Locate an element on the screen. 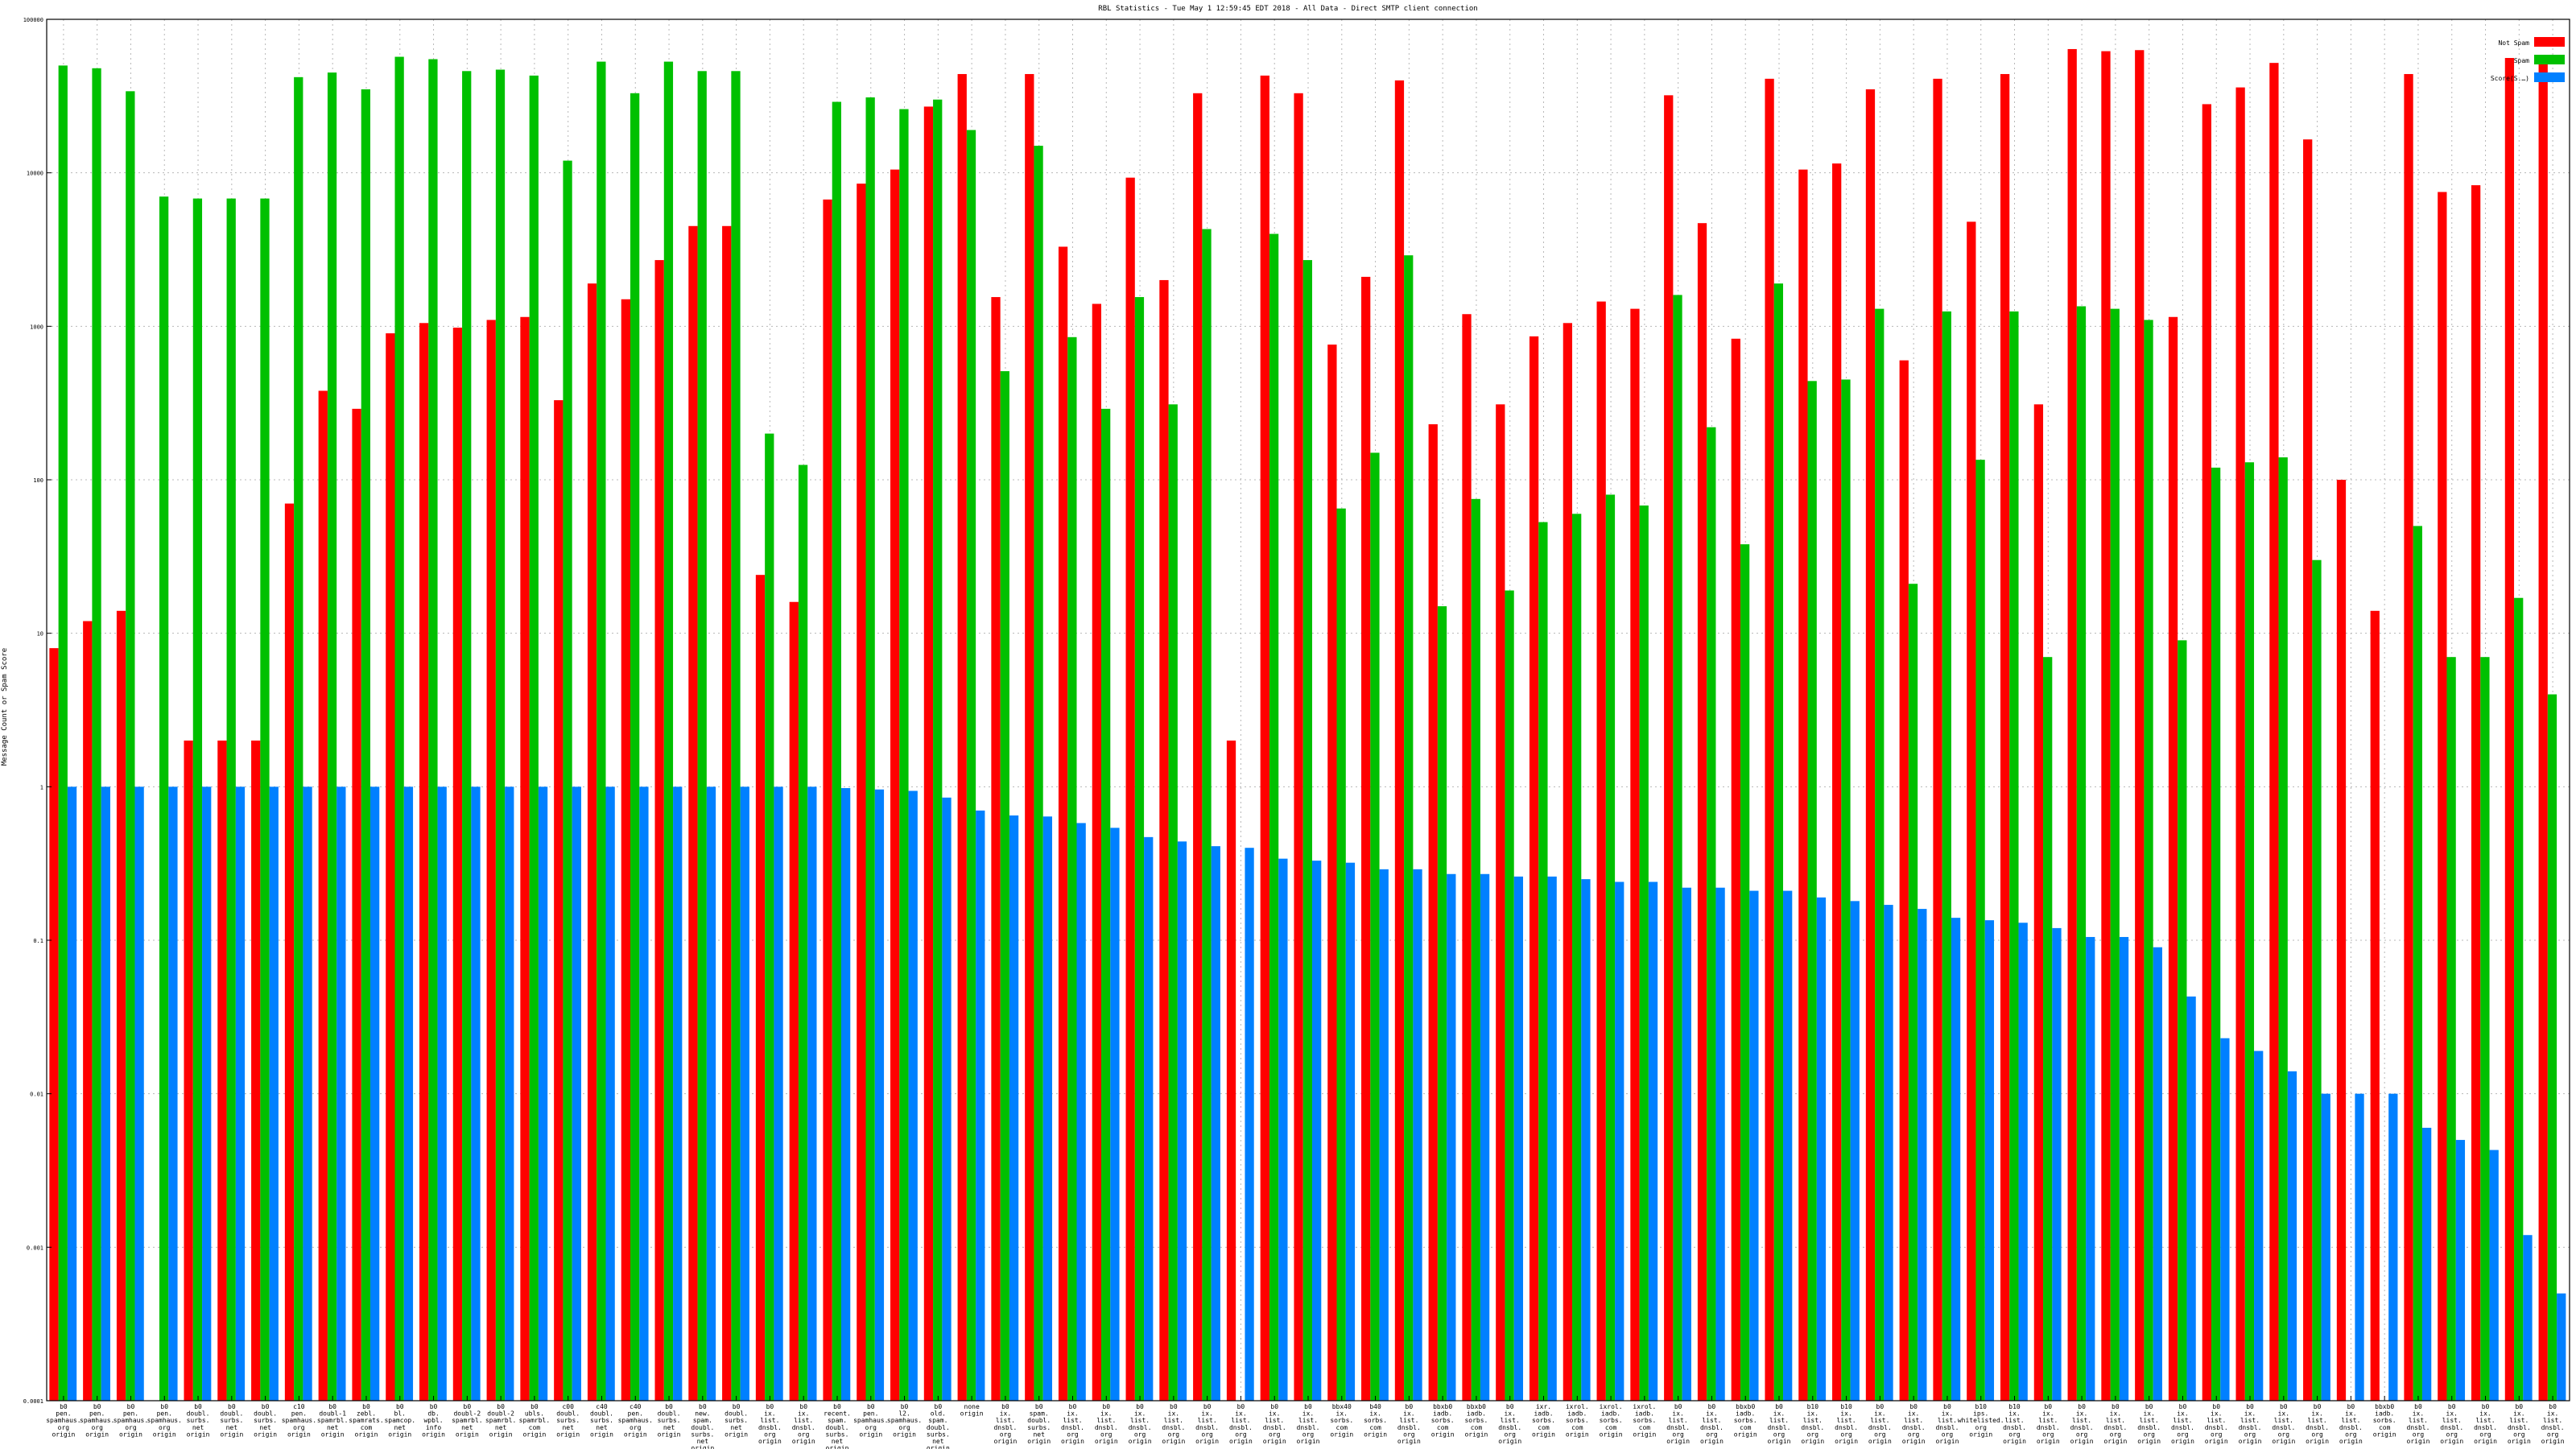 The width and height of the screenshot is (2576, 1449). x-category-label: b0 doubl-1 spamrbl. net origin is located at coordinates (333, 1420).